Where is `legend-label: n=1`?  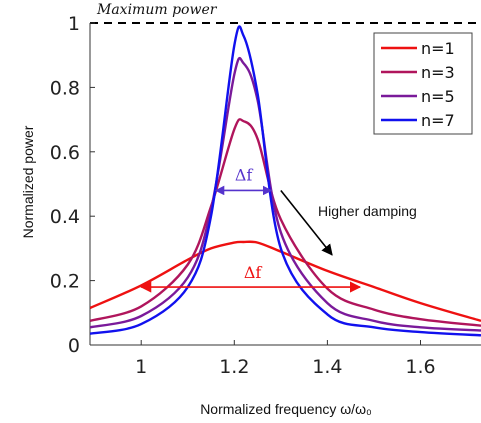
legend-label: n=1 is located at coordinates (438, 48).